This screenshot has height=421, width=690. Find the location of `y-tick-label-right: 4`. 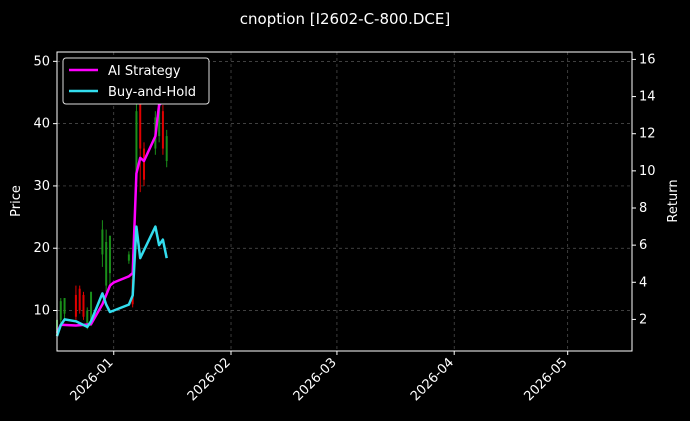

y-tick-label-right: 4 is located at coordinates (643, 282).